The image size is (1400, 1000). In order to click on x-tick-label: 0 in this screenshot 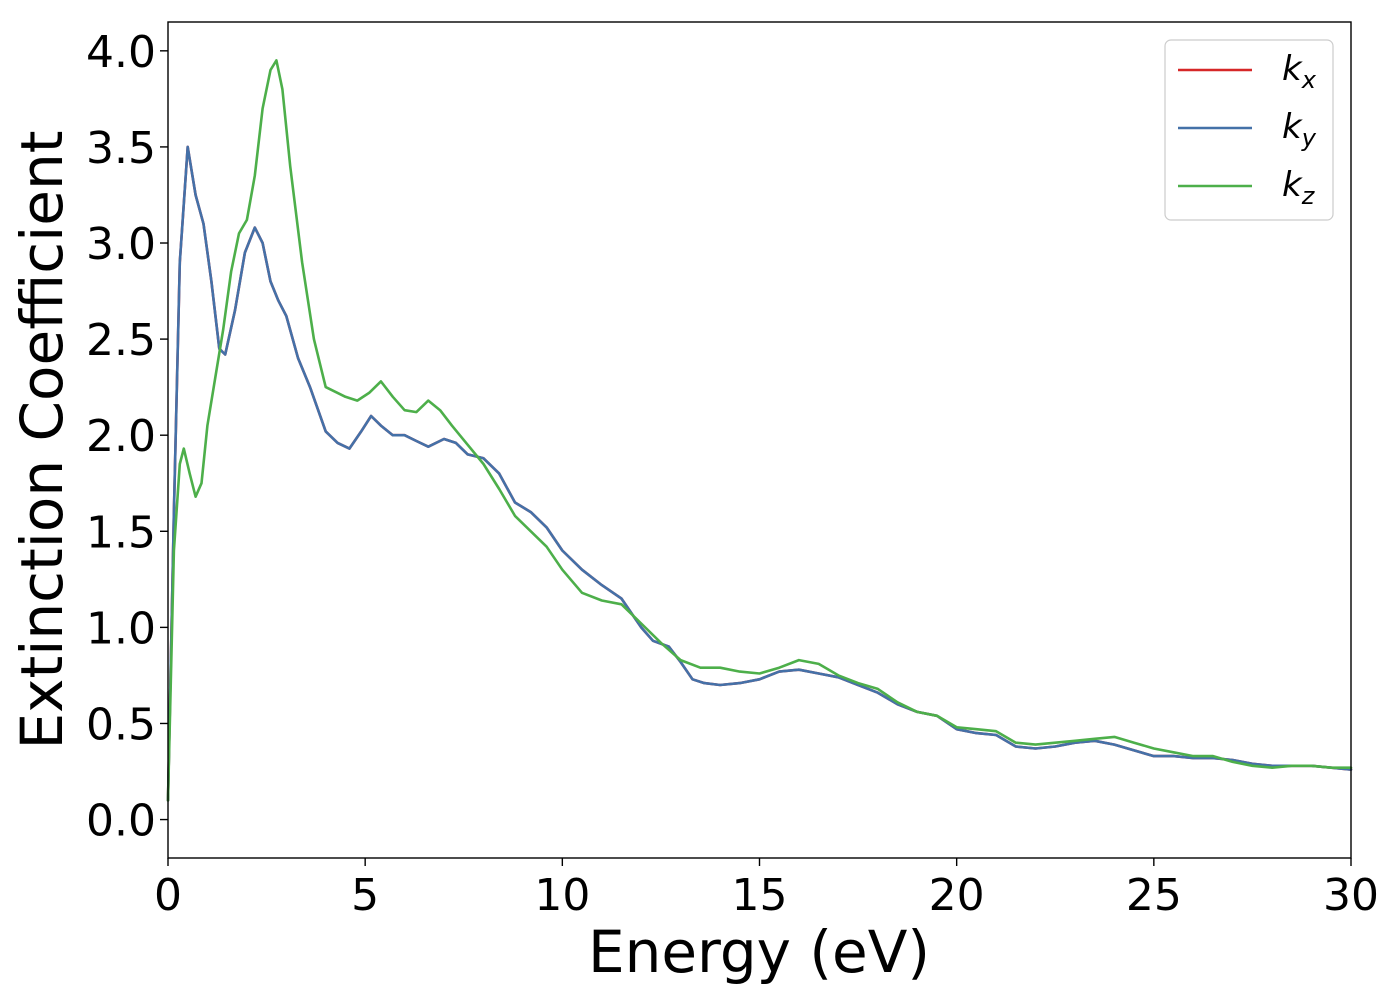, I will do `click(168, 895)`.